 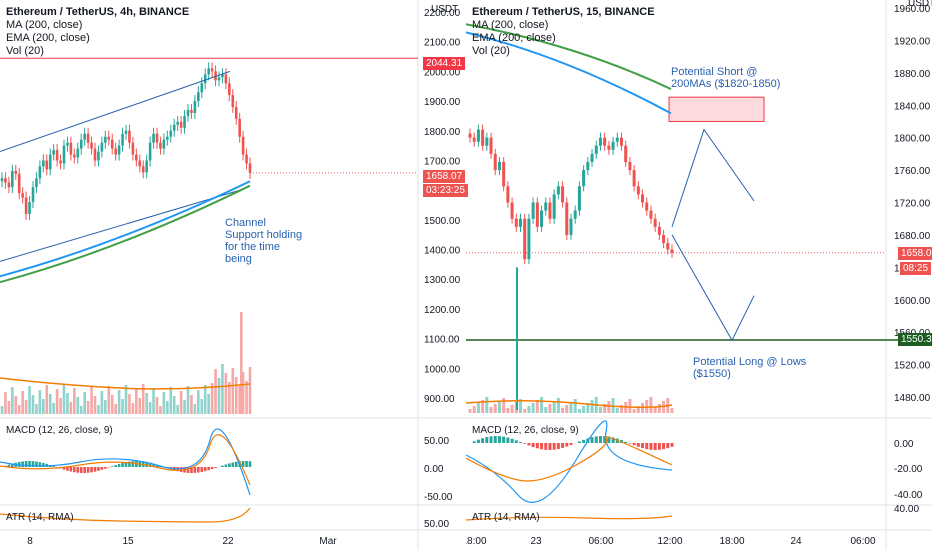 I want to click on left-y-tick-label: 1500.00, so click(x=442, y=221).